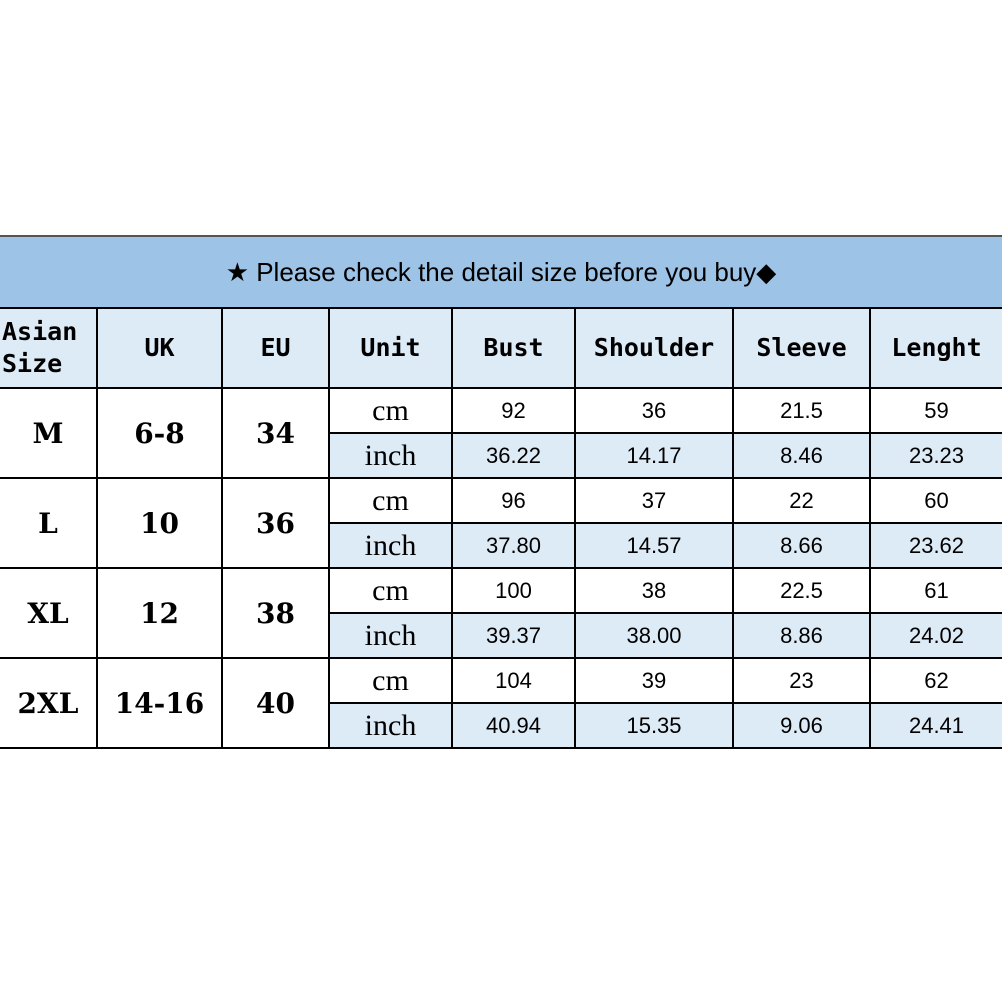  I want to click on eu-size-cell: 40, so click(275, 703).